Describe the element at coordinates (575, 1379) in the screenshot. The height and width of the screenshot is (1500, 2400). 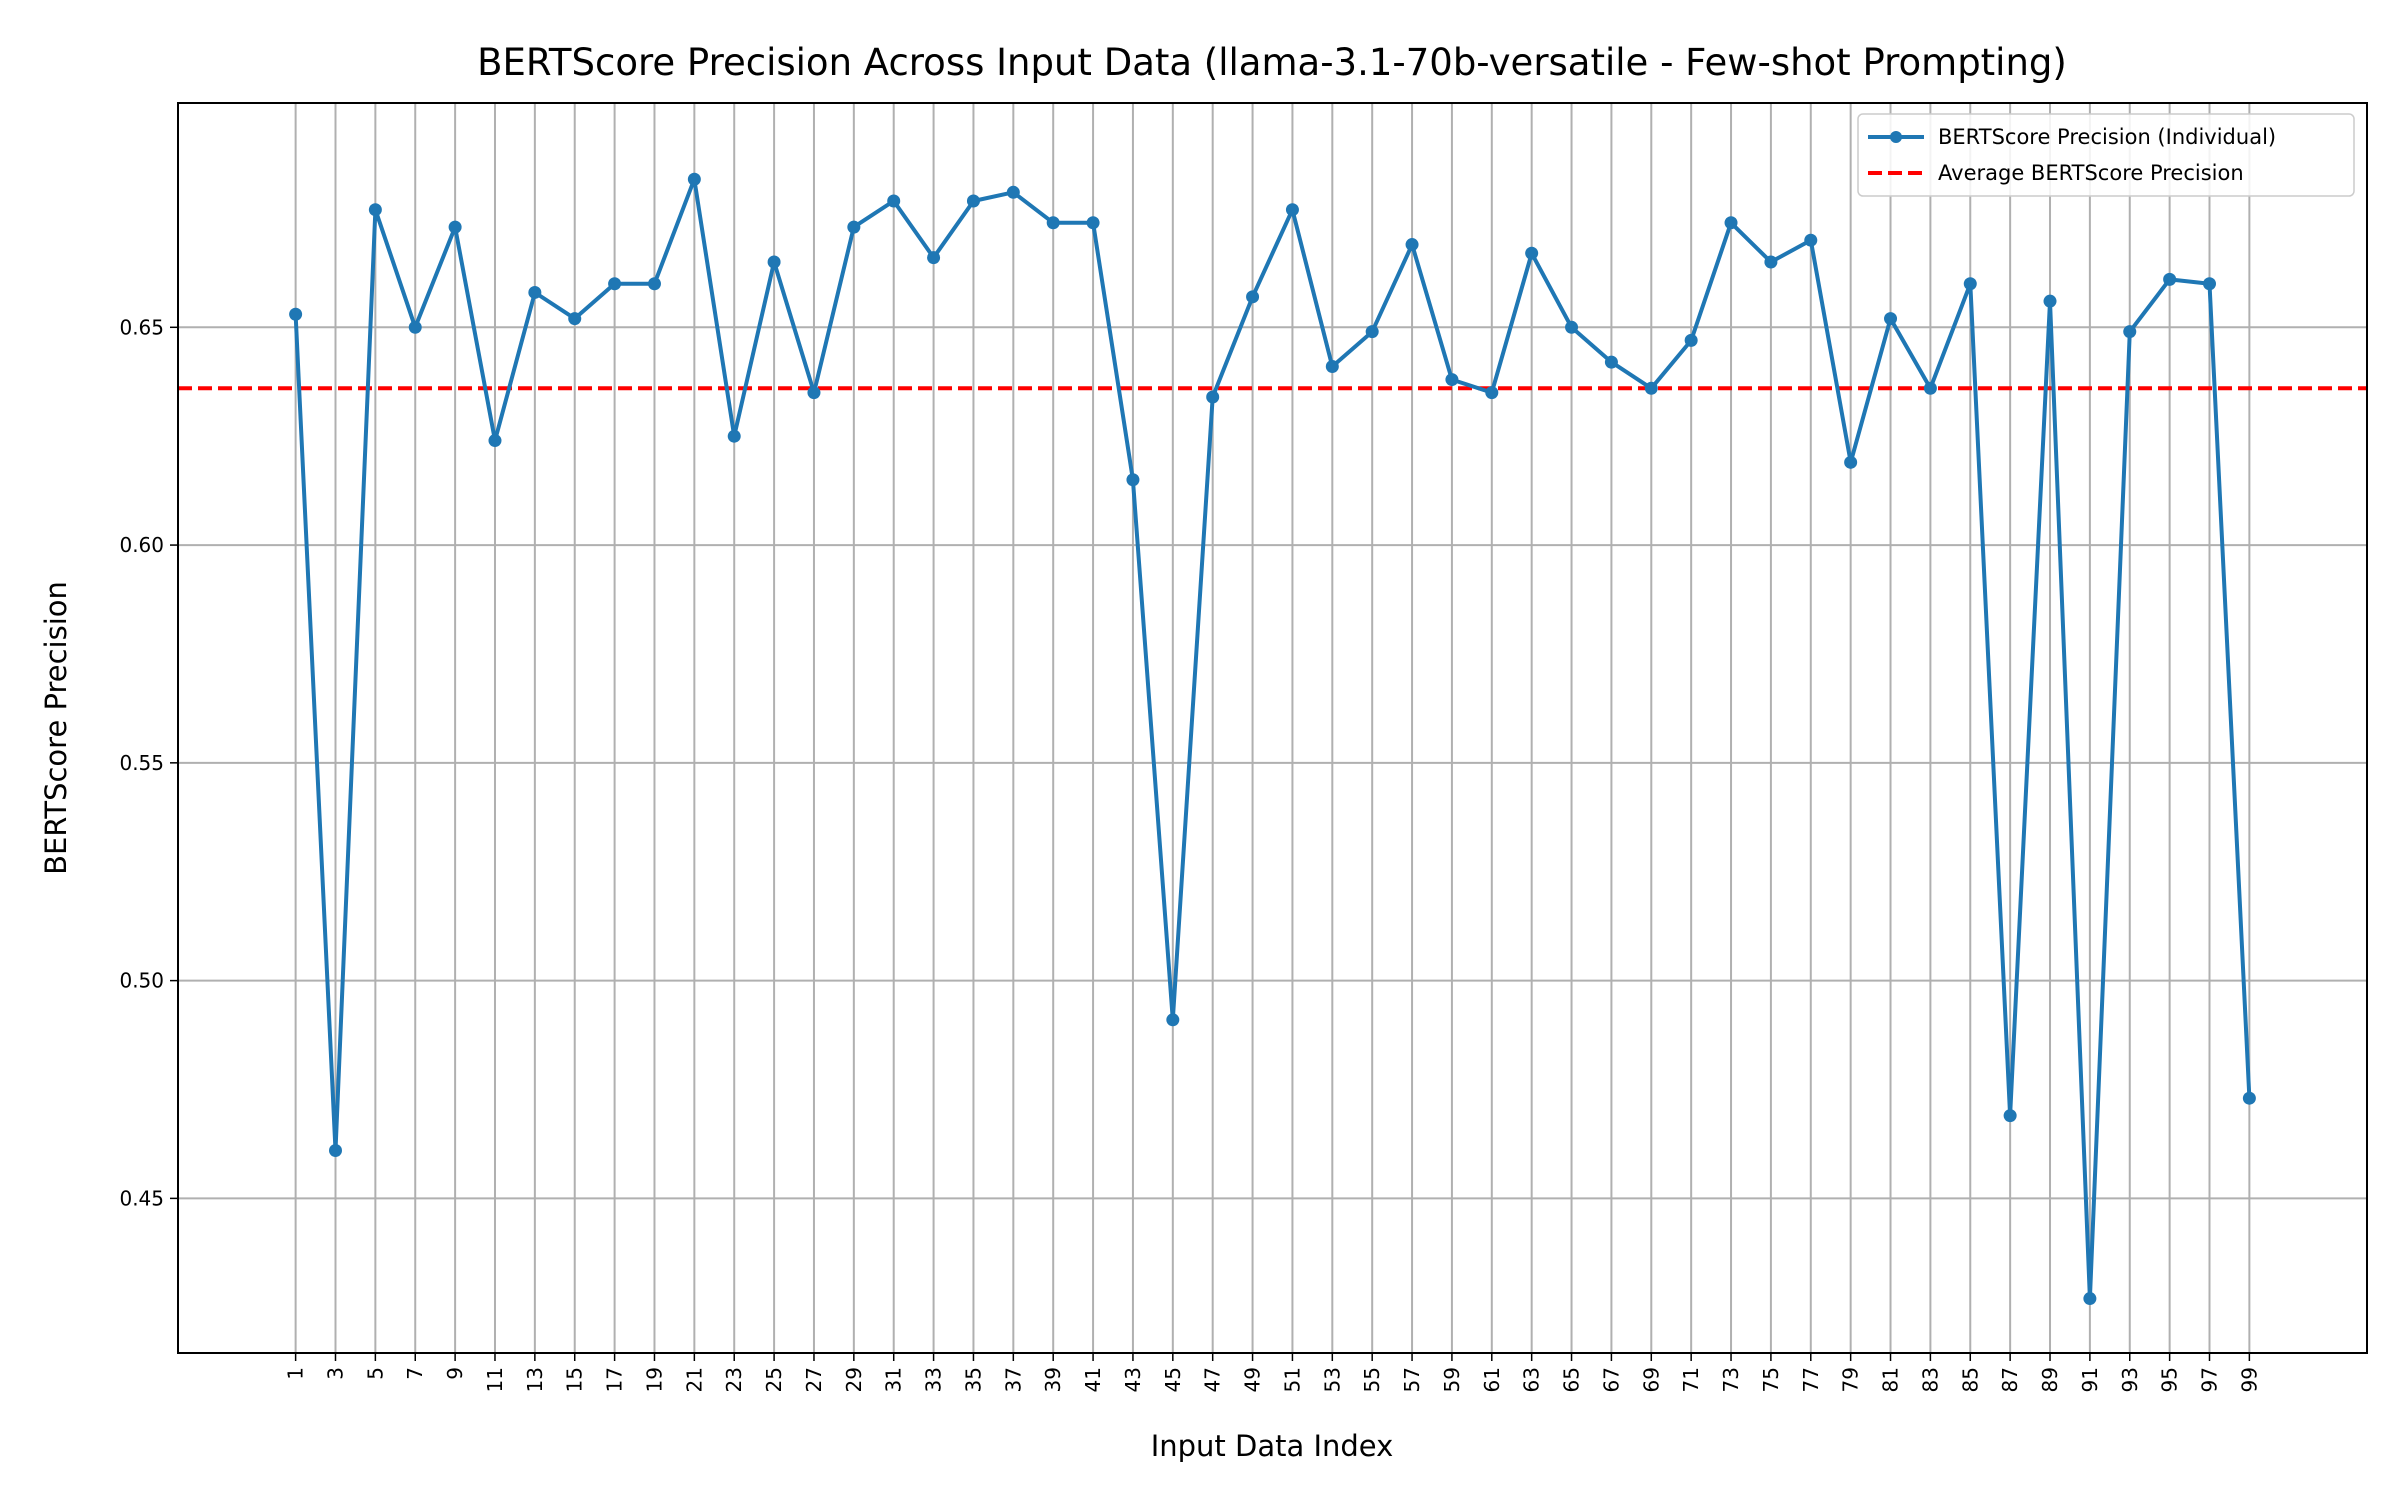
I see `x-tick-label: 15` at that location.